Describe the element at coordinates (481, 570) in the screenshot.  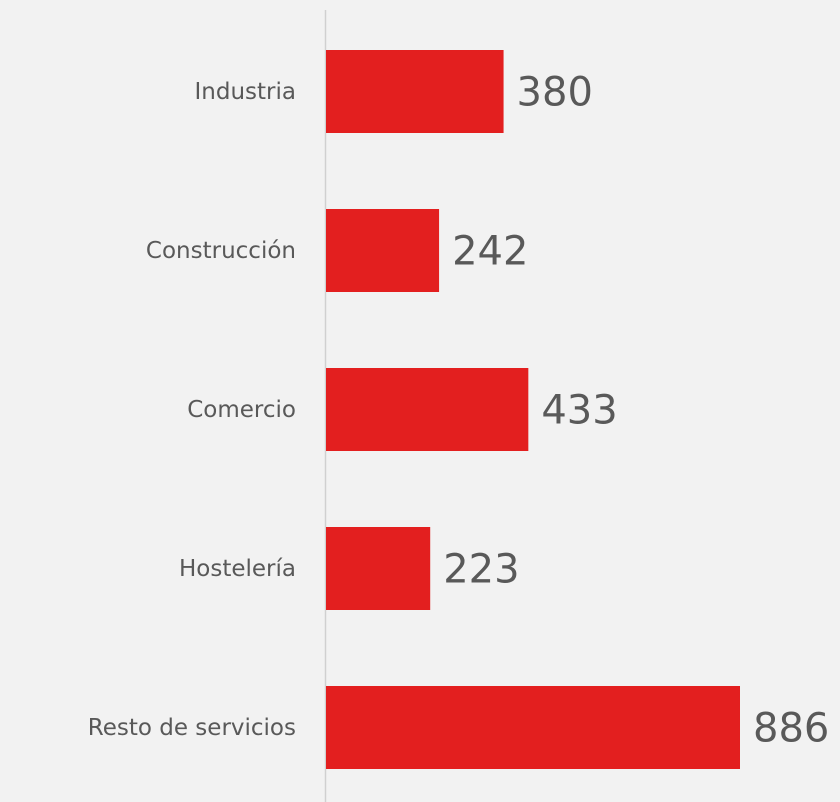
I see `value-label: 223` at that location.